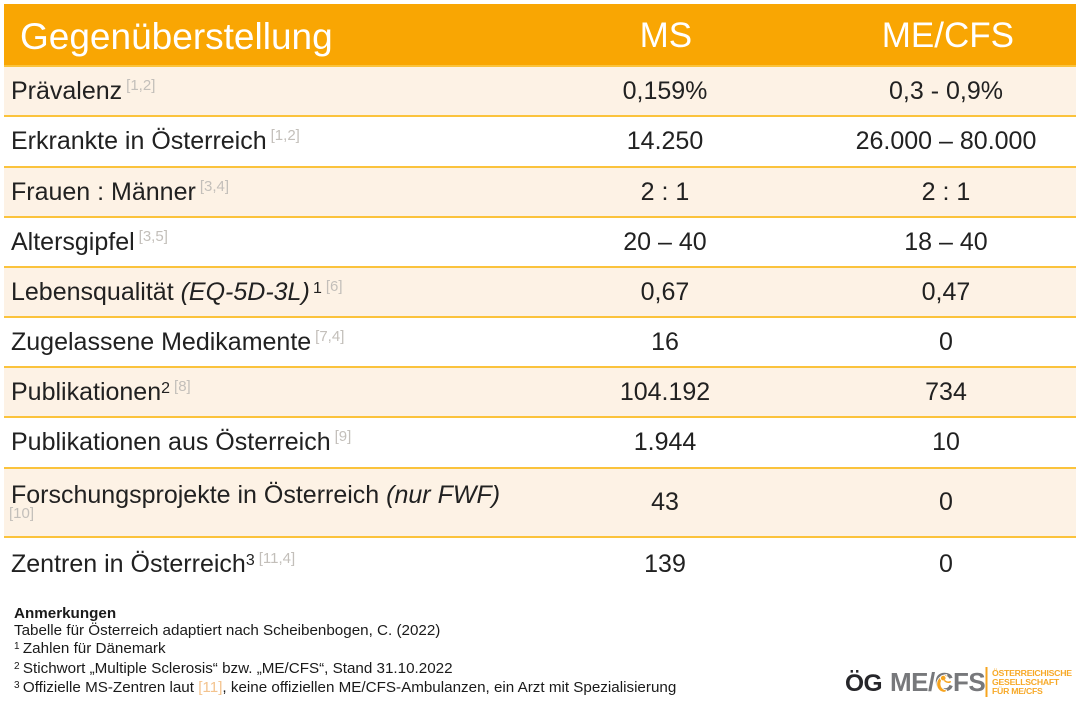  What do you see at coordinates (1032, 673) in the screenshot?
I see `svg-text: ÖSTERREICHISCHE` at bounding box center [1032, 673].